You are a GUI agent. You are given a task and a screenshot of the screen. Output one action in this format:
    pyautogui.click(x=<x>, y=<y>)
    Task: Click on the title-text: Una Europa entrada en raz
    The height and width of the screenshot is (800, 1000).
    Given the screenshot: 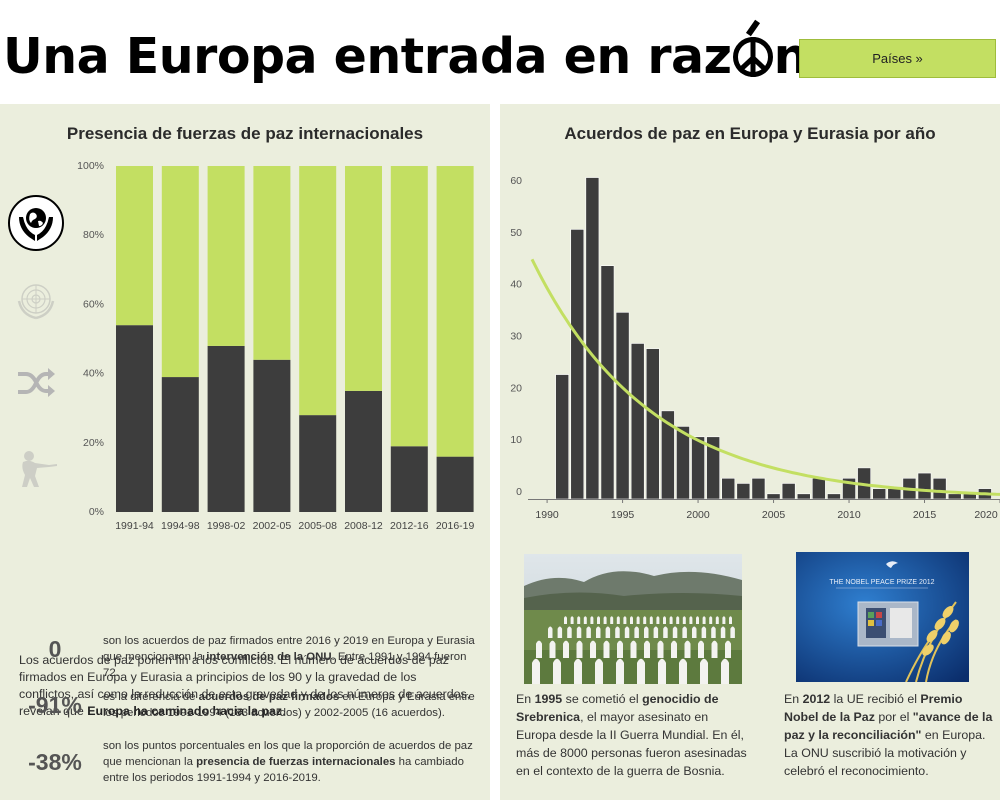 What is the action you would take?
    pyautogui.click(x=367, y=56)
    